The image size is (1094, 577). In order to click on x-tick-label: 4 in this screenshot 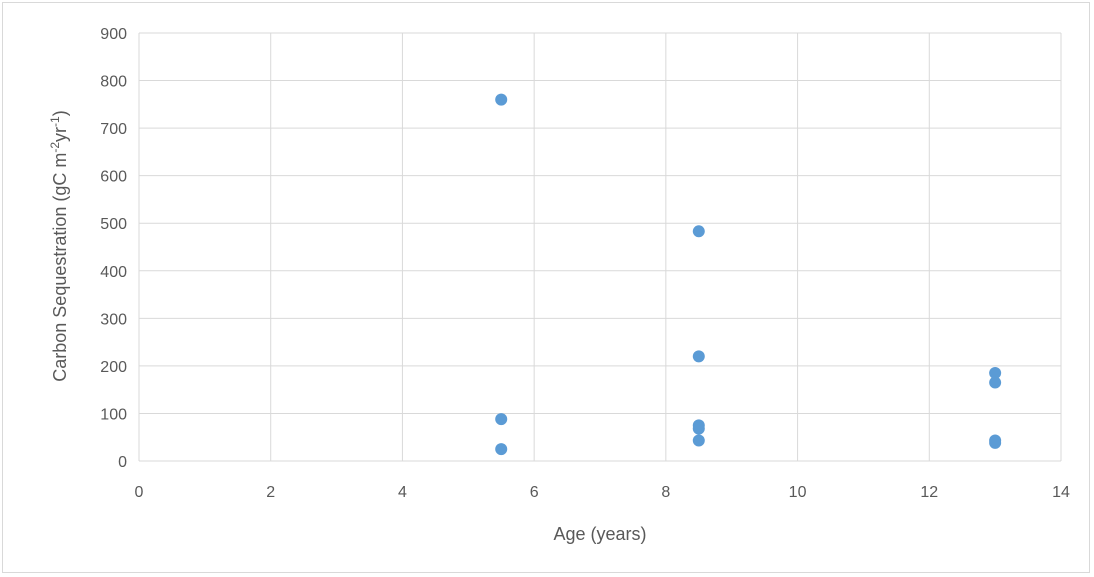, I will do `click(402, 492)`.